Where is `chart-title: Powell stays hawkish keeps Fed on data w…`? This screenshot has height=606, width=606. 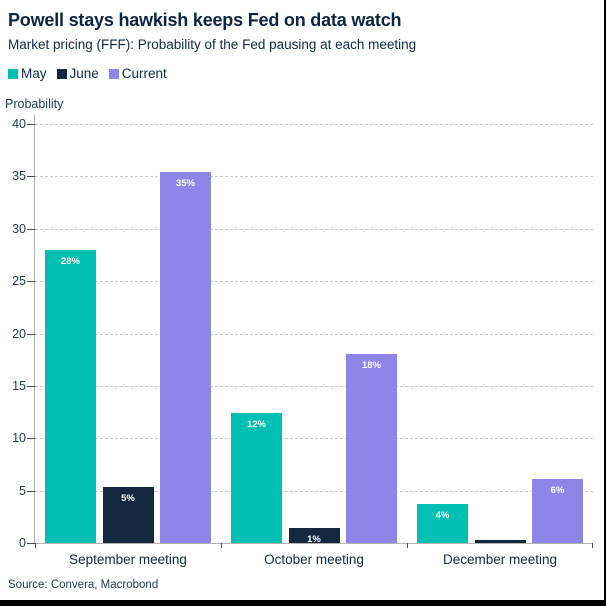
chart-title: Powell stays hawkish keeps Fed on data w… is located at coordinates (205, 20).